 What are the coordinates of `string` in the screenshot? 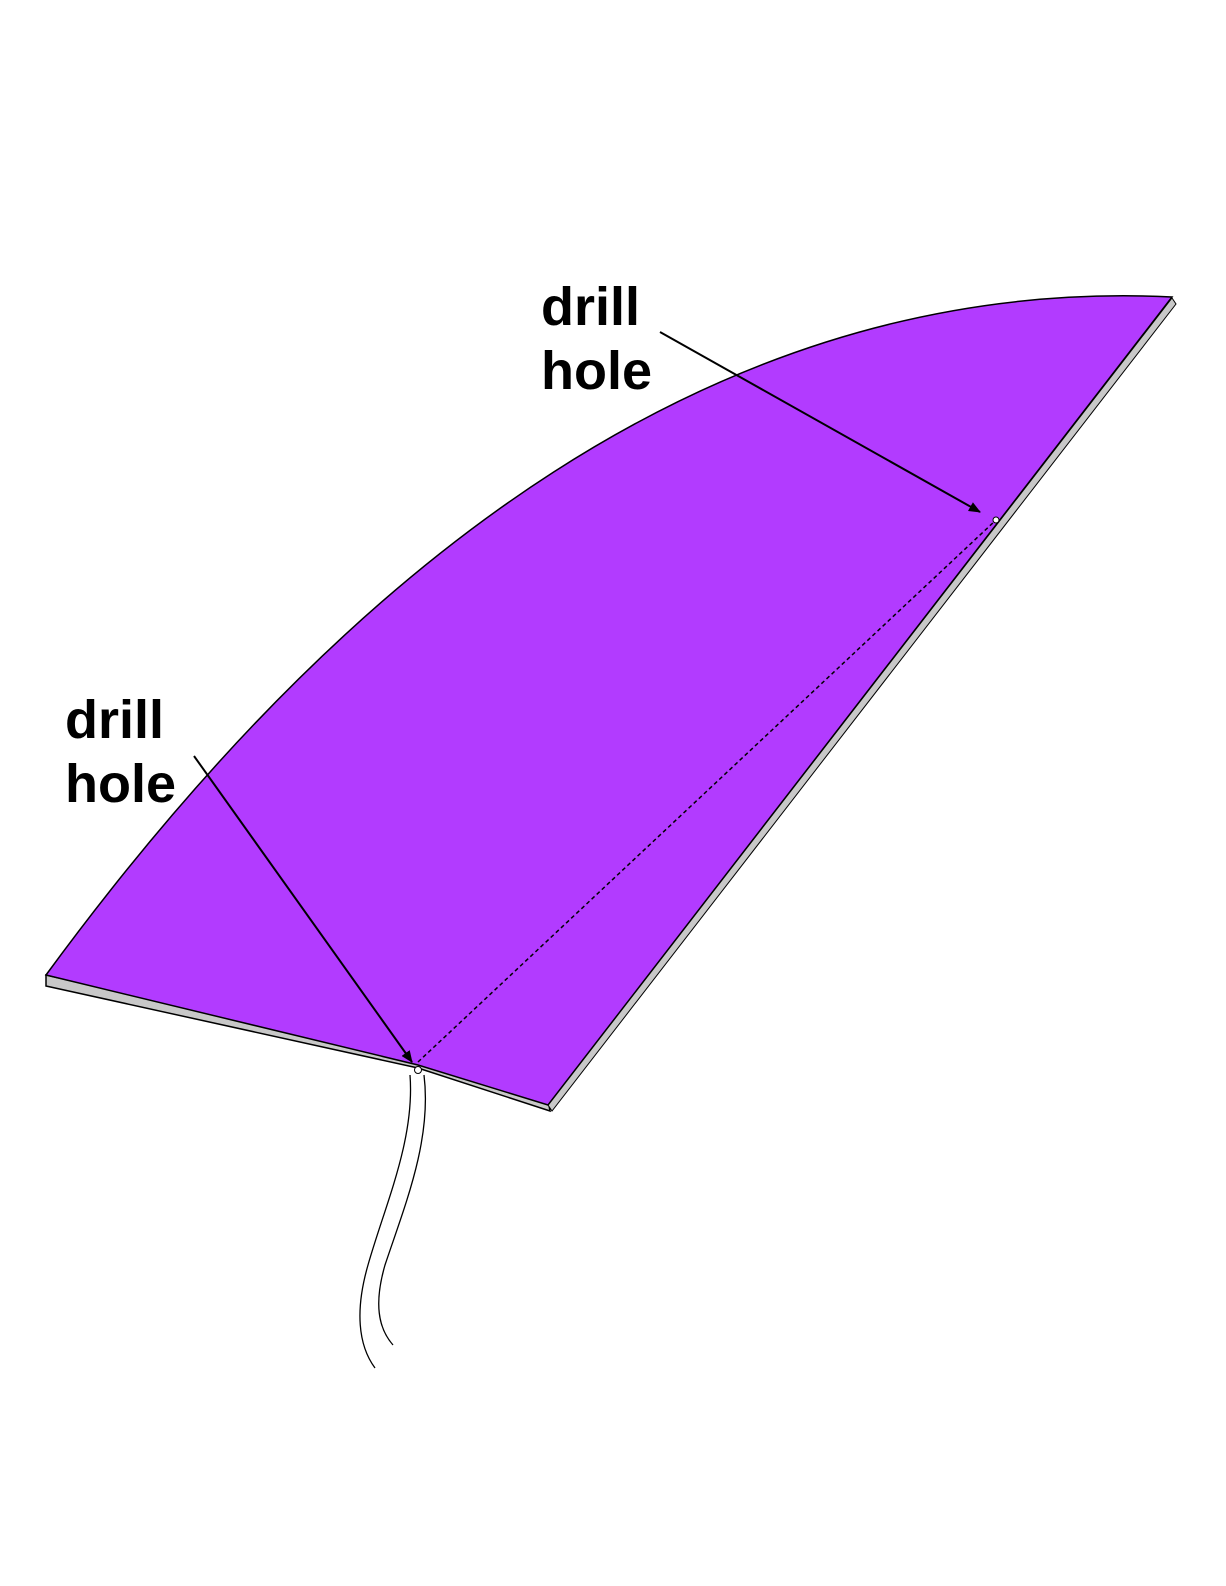 It's located at (393, 1221).